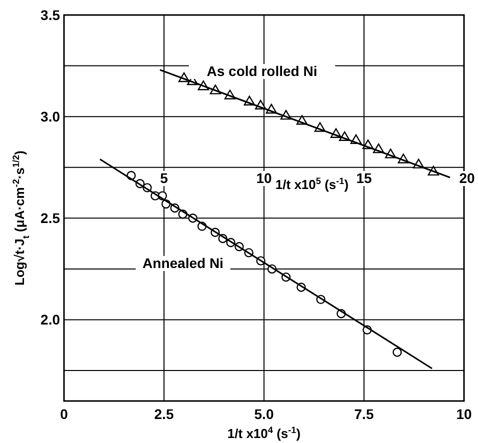  Describe the element at coordinates (64, 414) in the screenshot. I see `x-tick-label: 0` at that location.